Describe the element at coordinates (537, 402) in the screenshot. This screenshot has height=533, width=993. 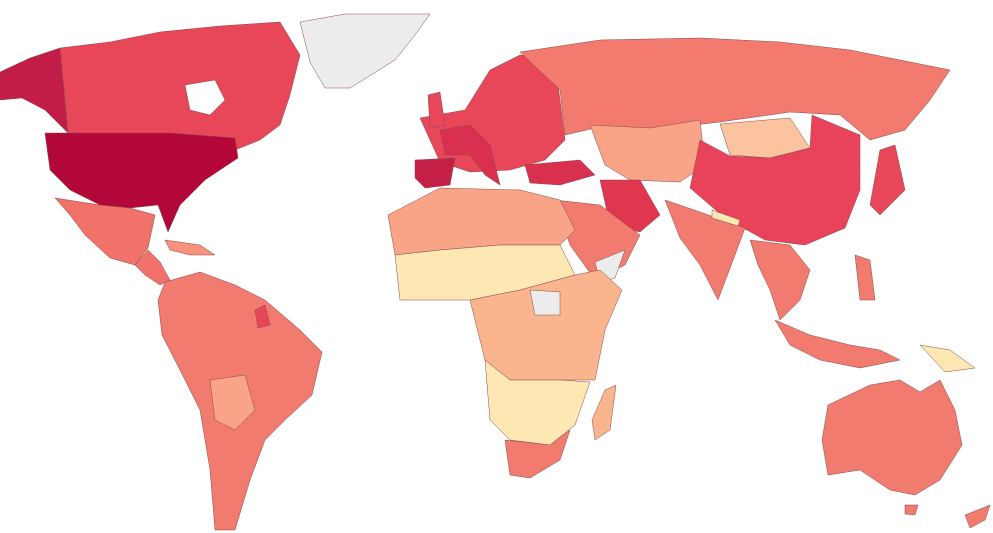
I see `southern-africa` at that location.